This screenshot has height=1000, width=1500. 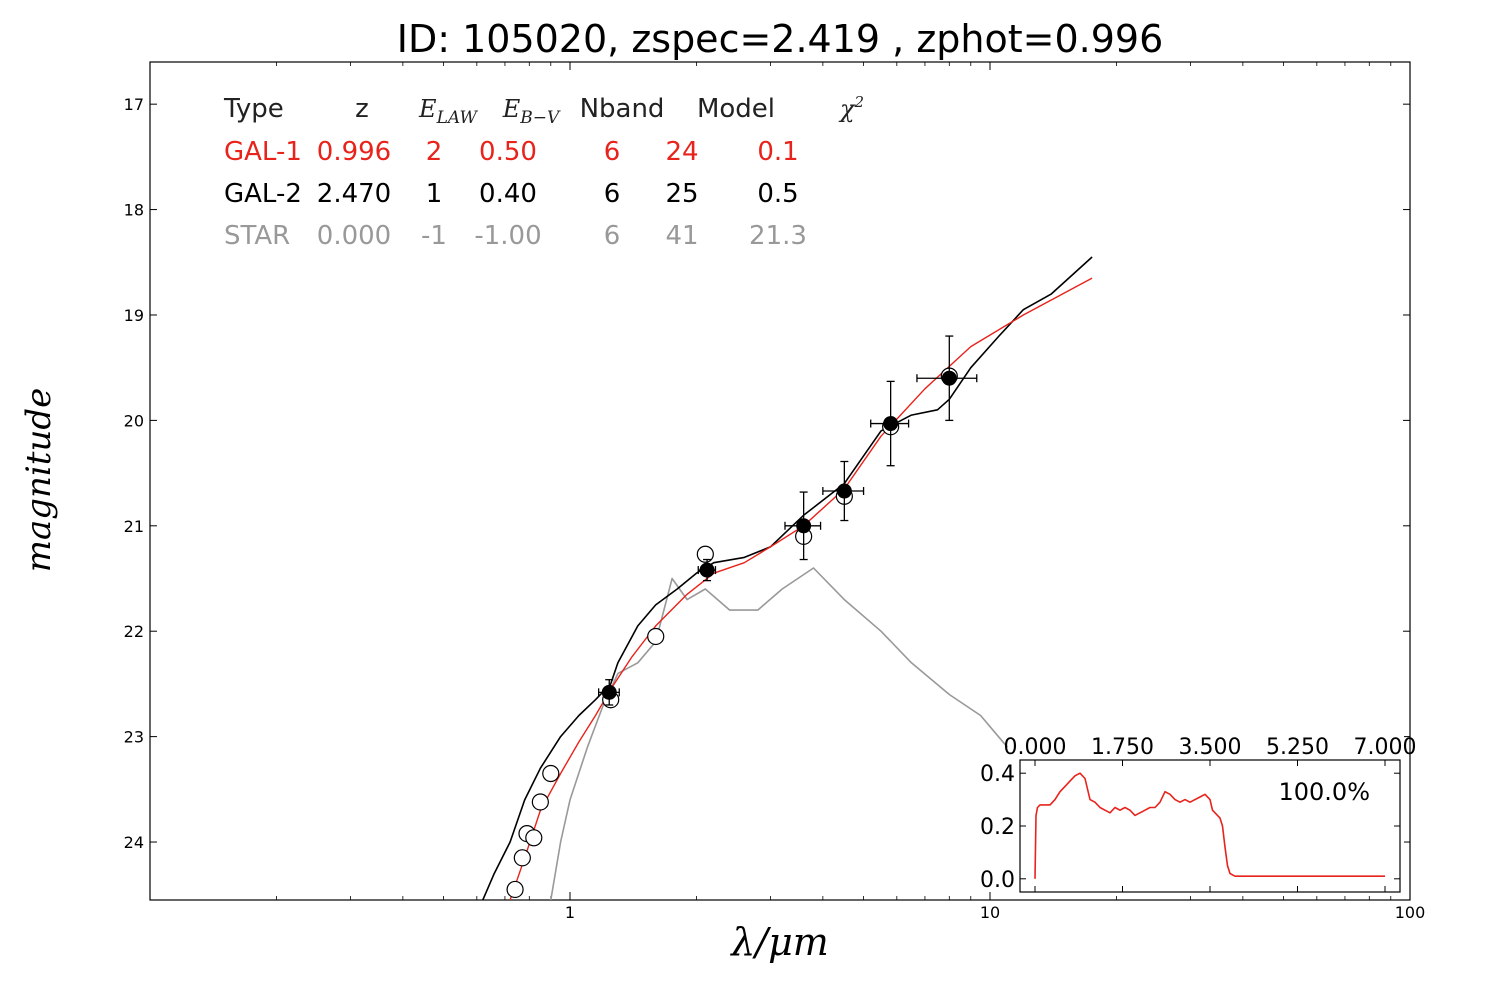 I want to click on table-header-cell: ELAW, so click(x=448, y=111).